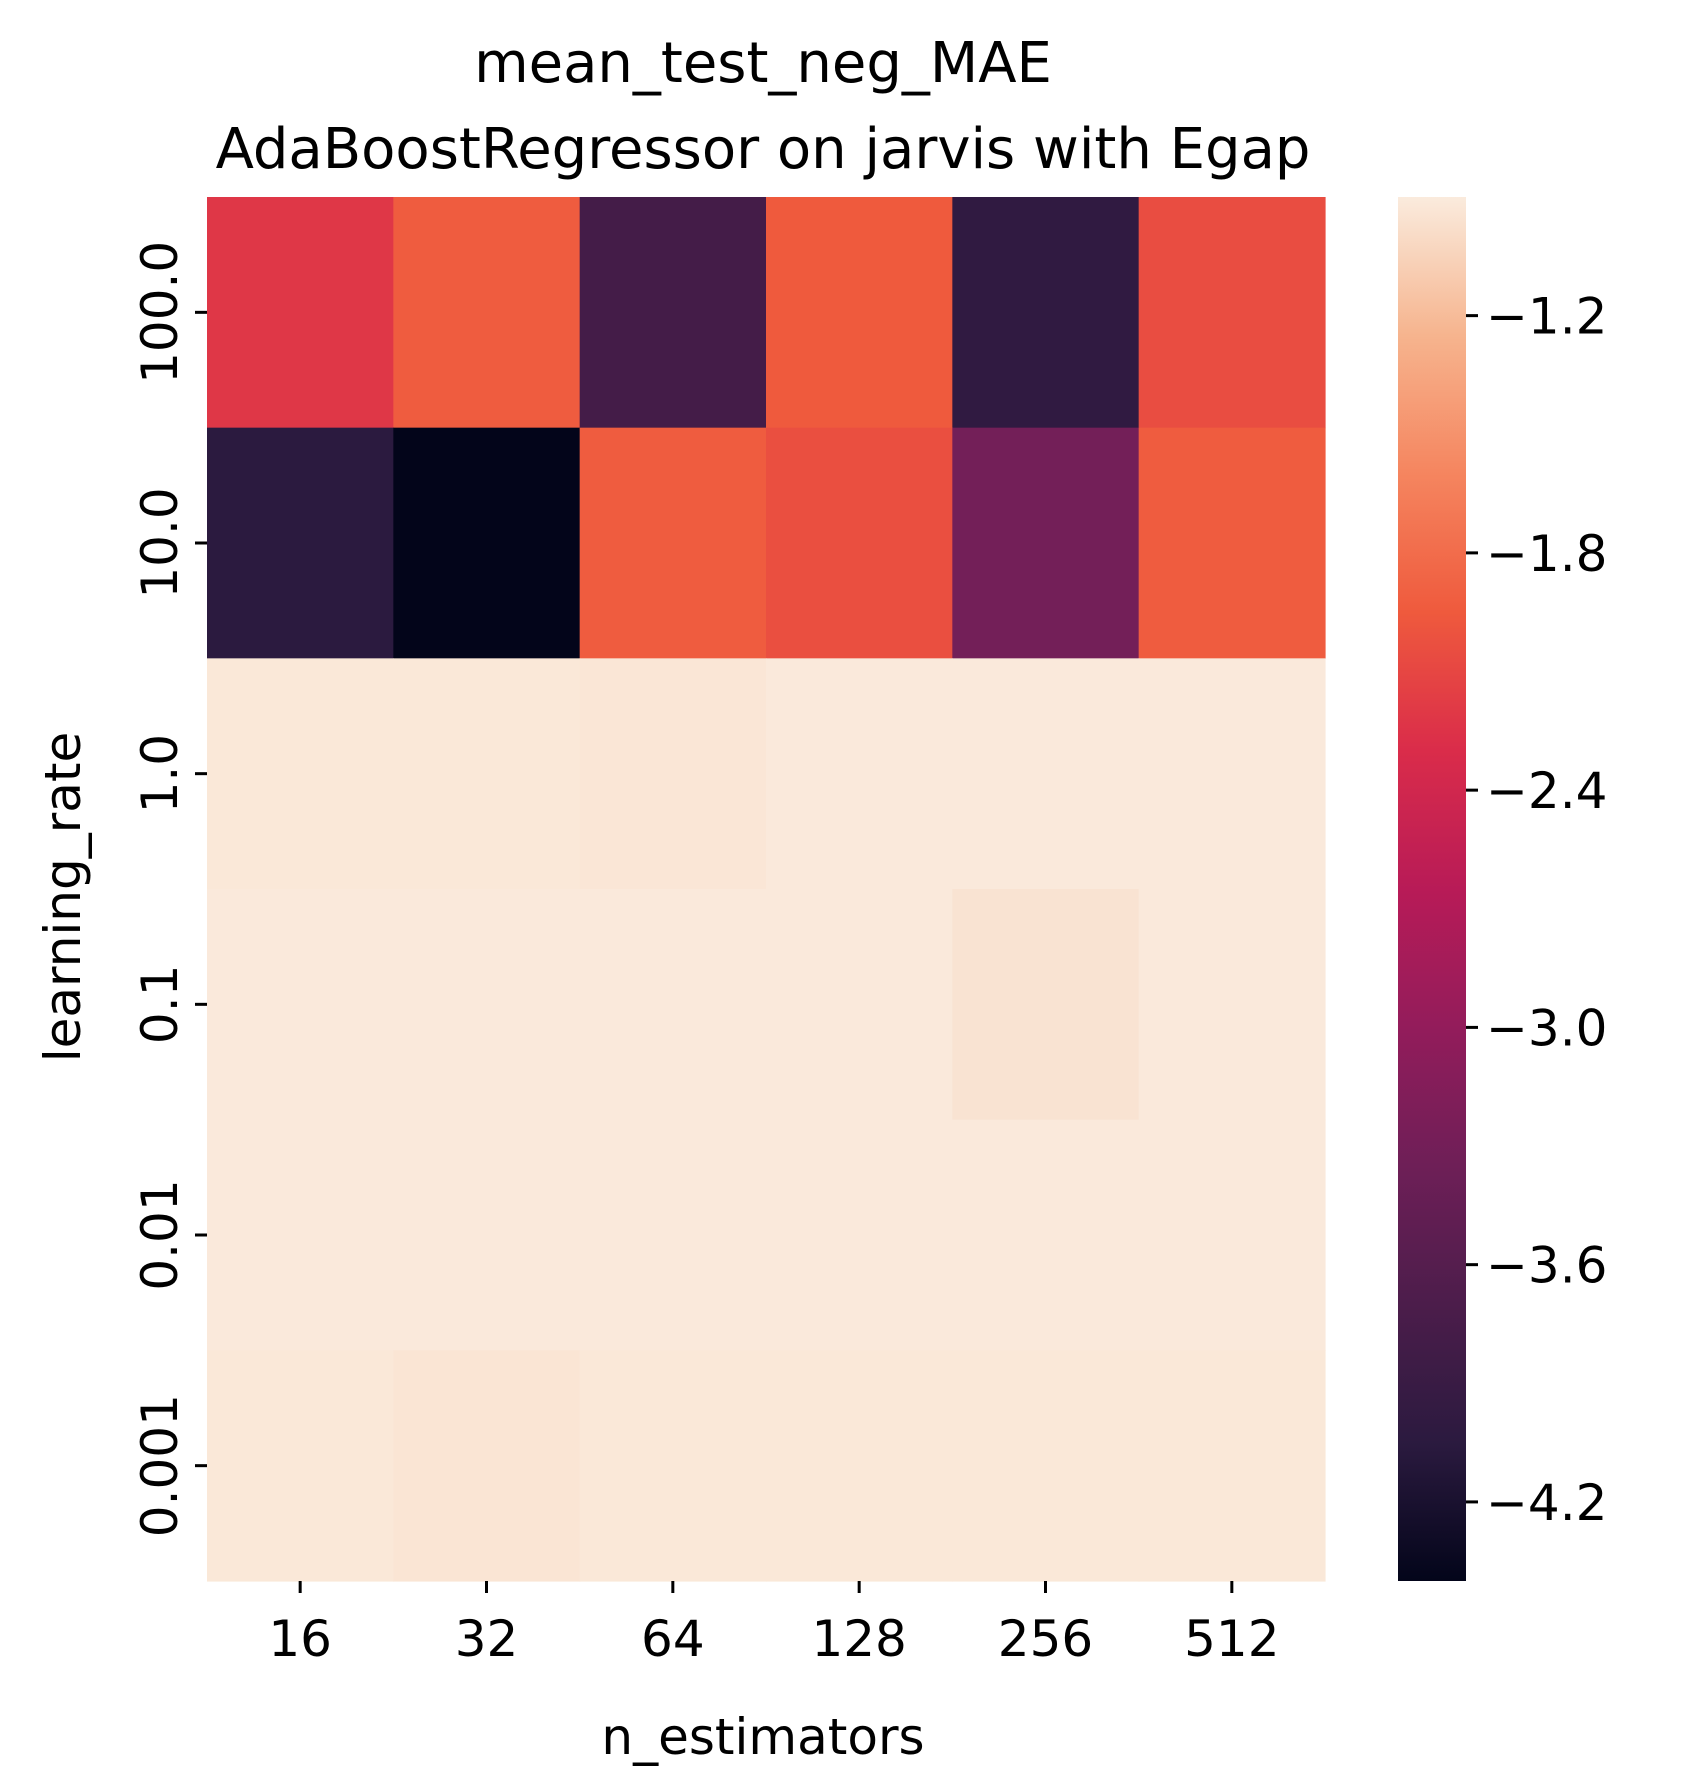  I want to click on colorbar-tick-label: −1.8, so click(1546, 554).